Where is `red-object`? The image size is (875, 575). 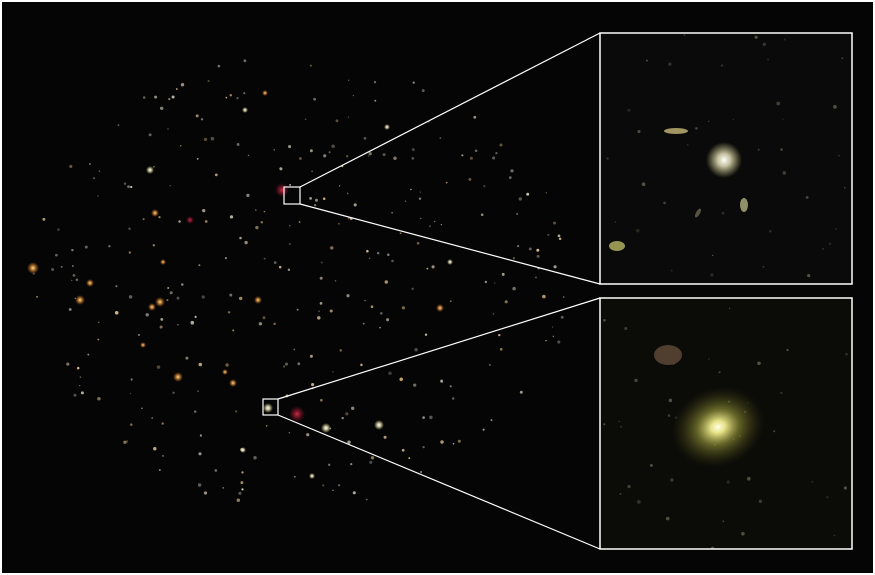
red-object is located at coordinates (282, 190).